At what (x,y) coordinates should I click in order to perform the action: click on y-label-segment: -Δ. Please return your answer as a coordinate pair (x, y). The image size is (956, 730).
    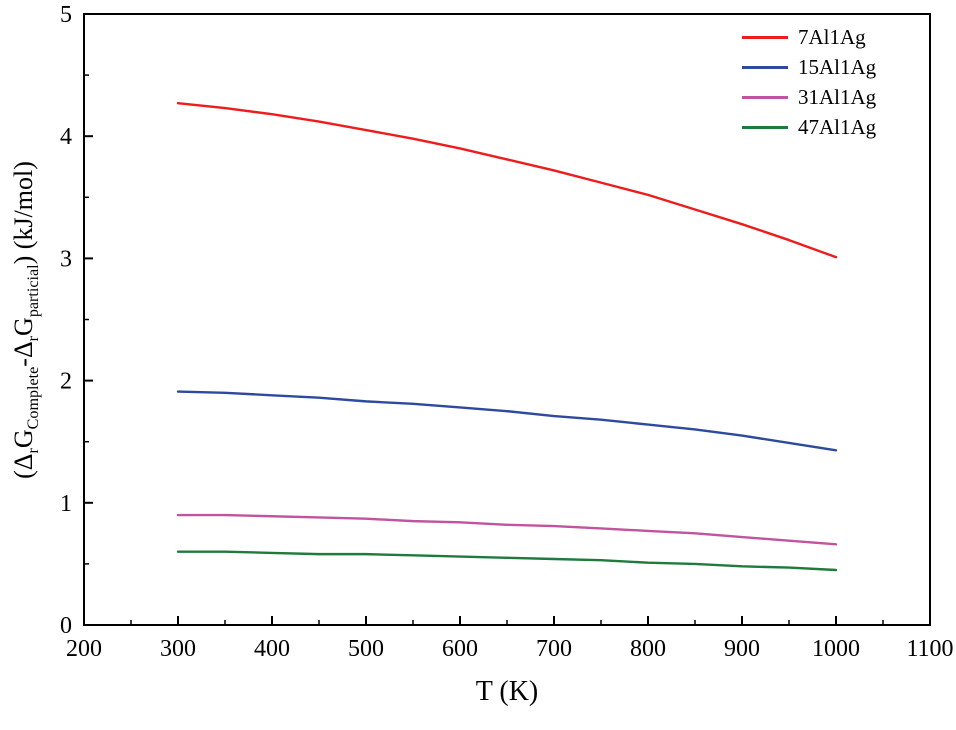
    Looking at the image, I should click on (23, 354).